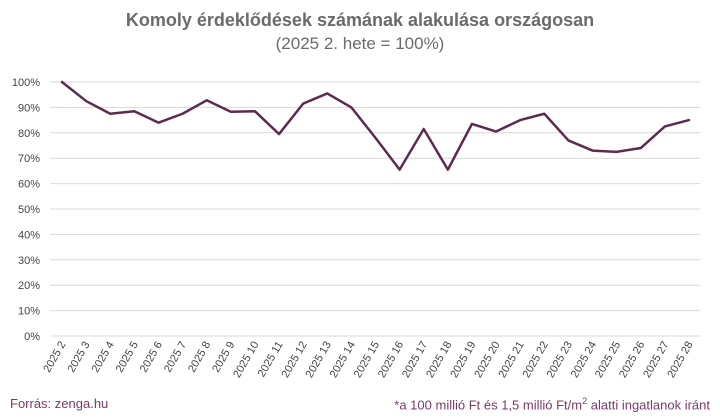  I want to click on footnote-prefix: *a 100 millió Ft és 1,5 millió Ft/m, so click(488, 405).